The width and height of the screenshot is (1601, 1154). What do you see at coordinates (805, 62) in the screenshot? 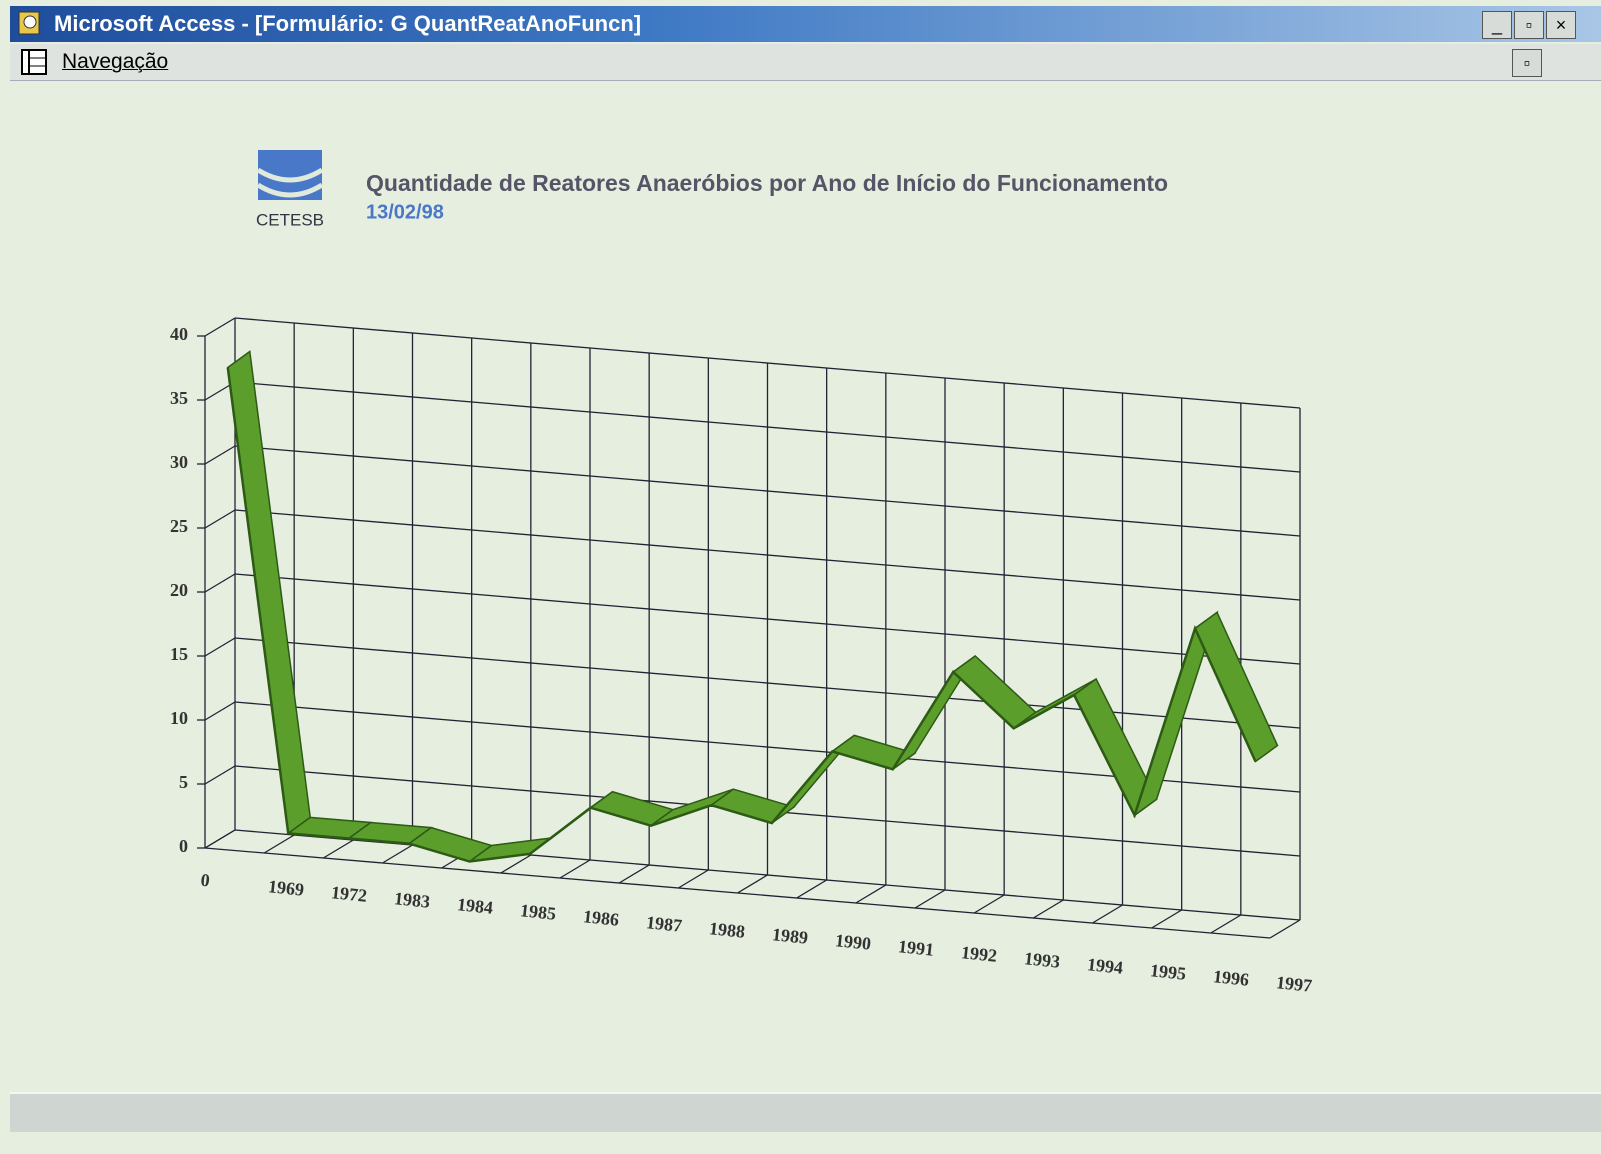
I see `menu-bar: Navegação` at bounding box center [805, 62].